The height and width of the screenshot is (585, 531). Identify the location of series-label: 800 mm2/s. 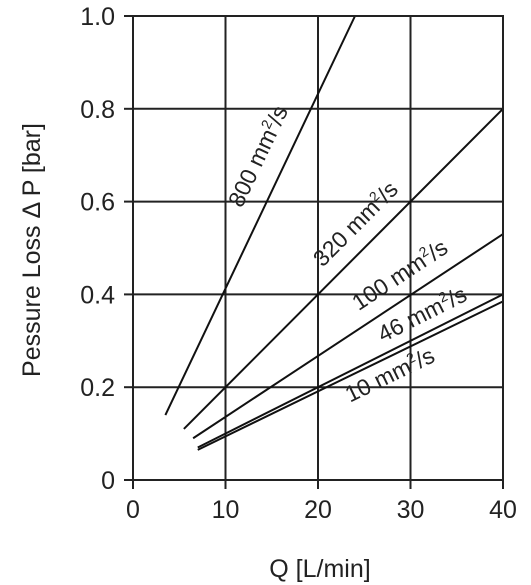
(257, 156).